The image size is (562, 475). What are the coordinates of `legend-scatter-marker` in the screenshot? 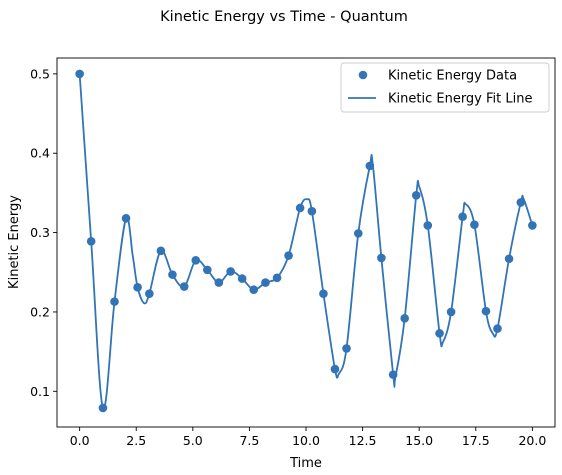 It's located at (363, 75).